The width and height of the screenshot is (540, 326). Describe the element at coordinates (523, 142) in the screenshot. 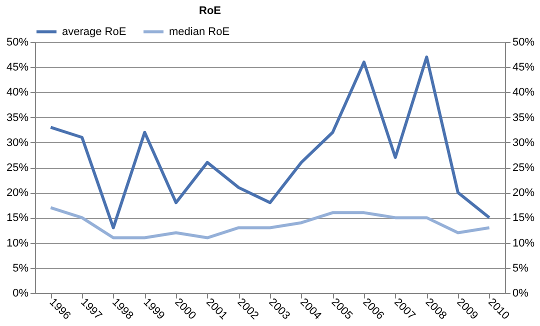

I see `y2-tick-label: 30%` at that location.